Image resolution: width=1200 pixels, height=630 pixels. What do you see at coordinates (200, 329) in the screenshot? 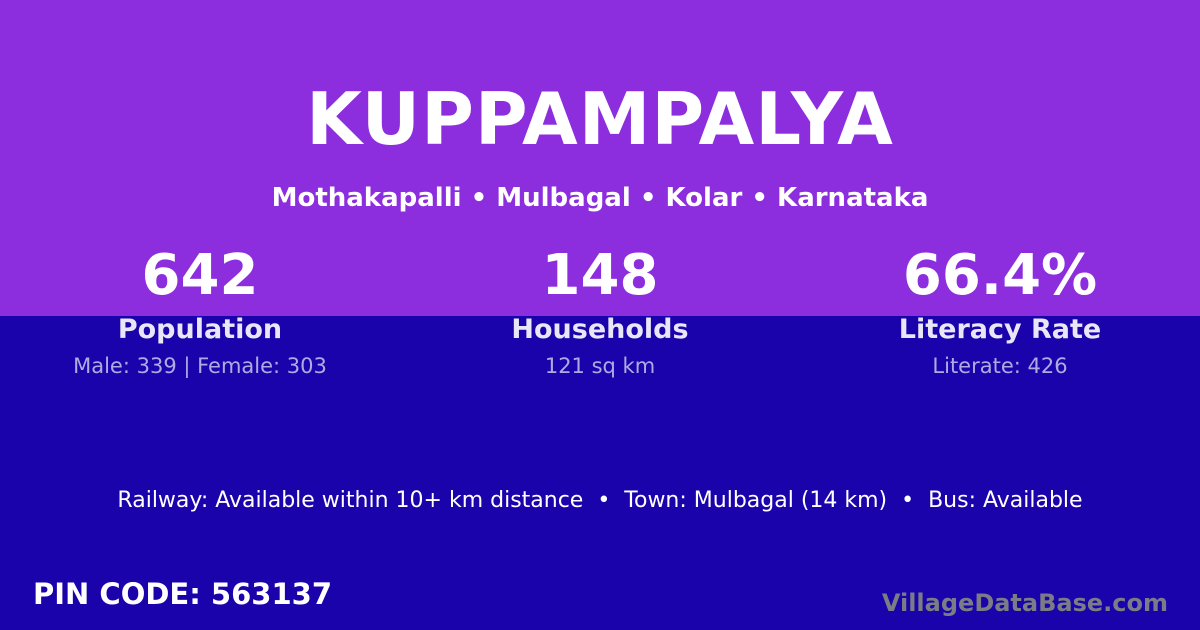
I see `population-label: Population` at bounding box center [200, 329].